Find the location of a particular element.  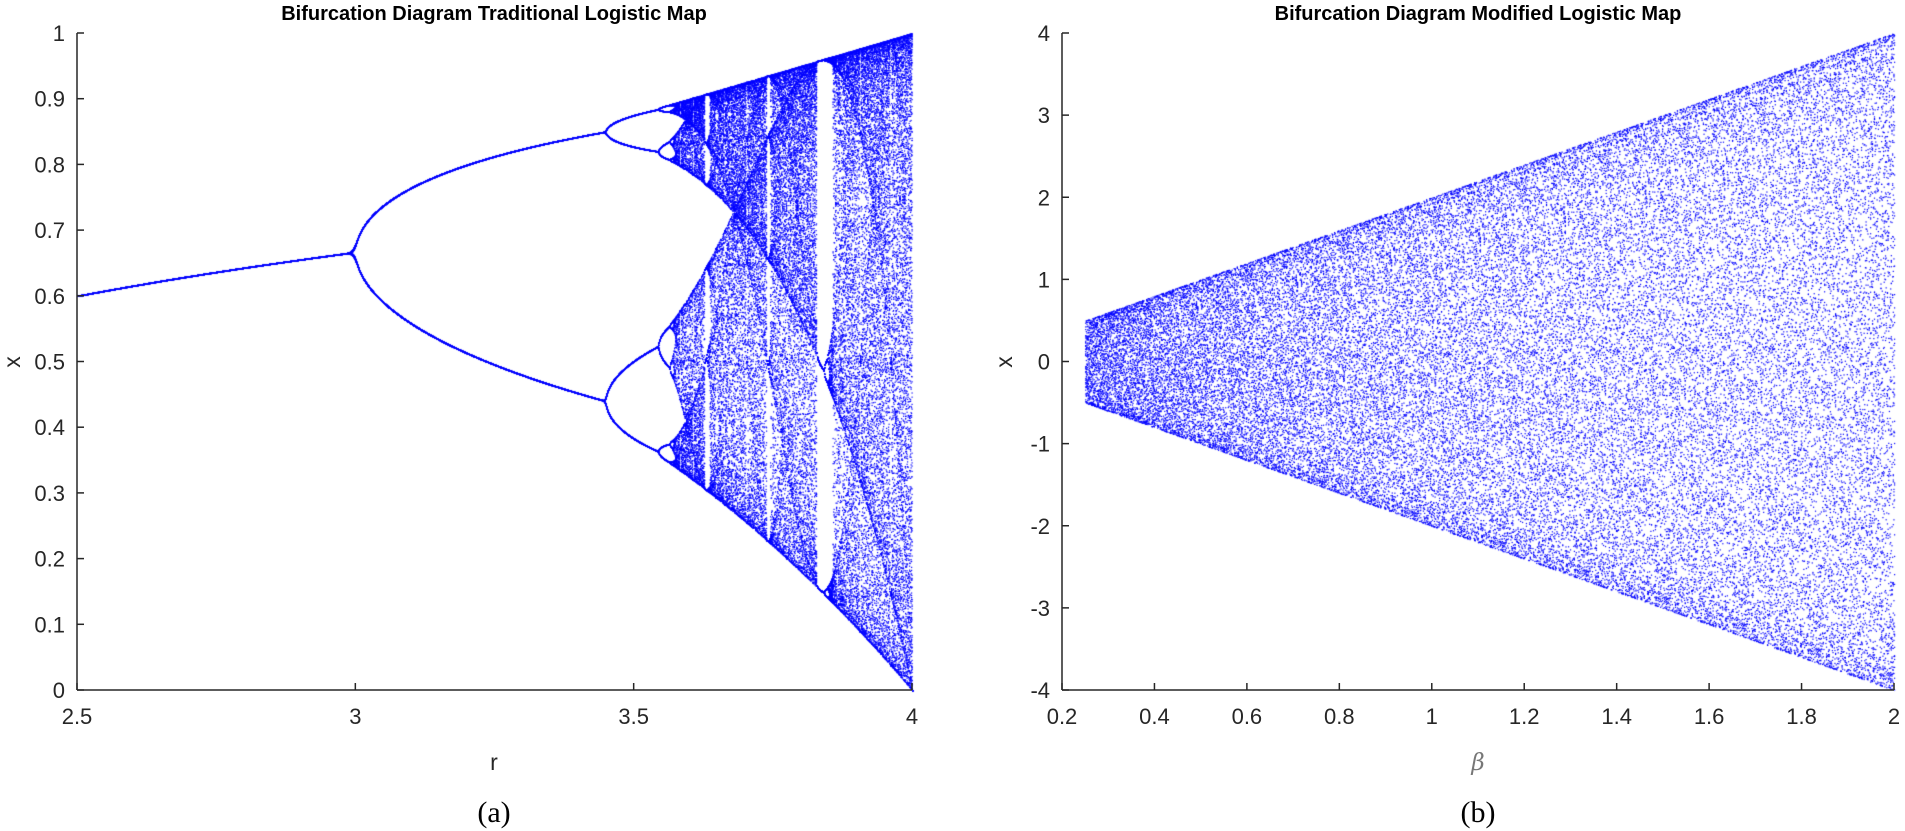

chart-b-caption: (b) is located at coordinates (1478, 812).